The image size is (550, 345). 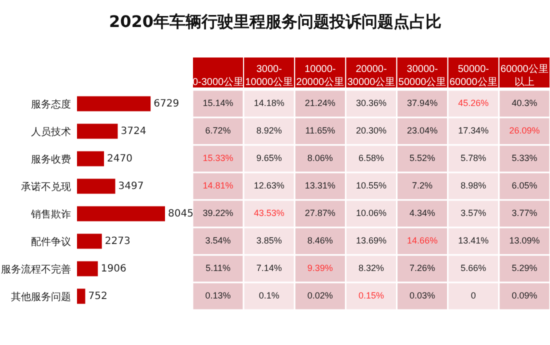 What do you see at coordinates (51, 132) in the screenshot?
I see `y-tick-label: 人员技术` at bounding box center [51, 132].